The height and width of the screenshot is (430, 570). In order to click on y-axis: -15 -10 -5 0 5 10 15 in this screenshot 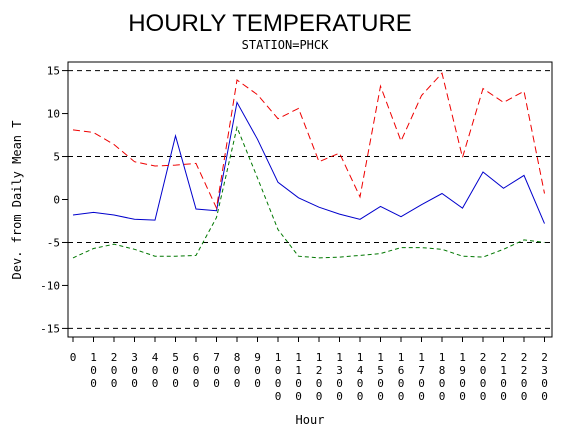, I will do `click(54, 200)`.